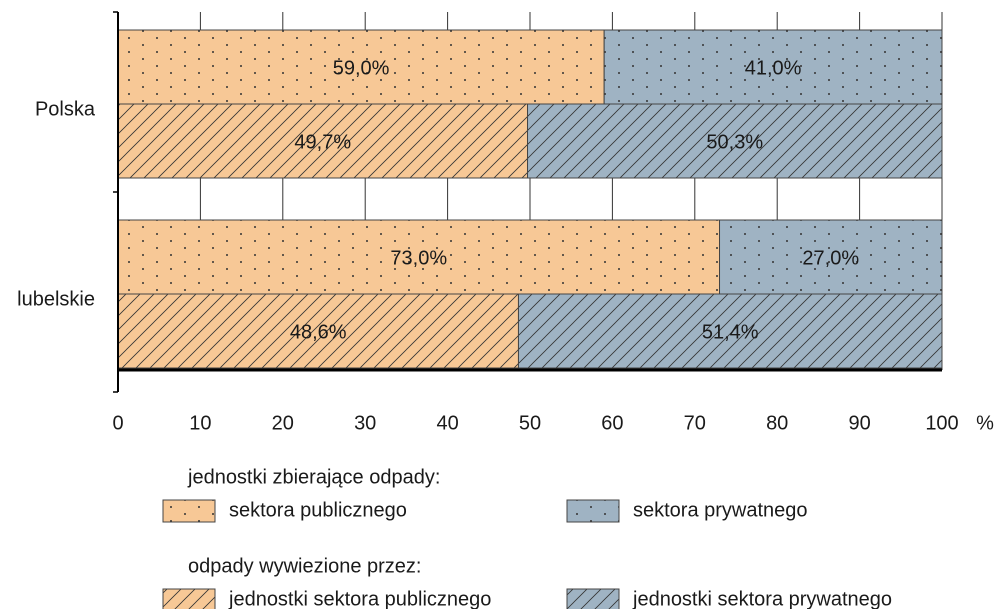  I want to click on value-label: 48,6%, so click(318, 332).